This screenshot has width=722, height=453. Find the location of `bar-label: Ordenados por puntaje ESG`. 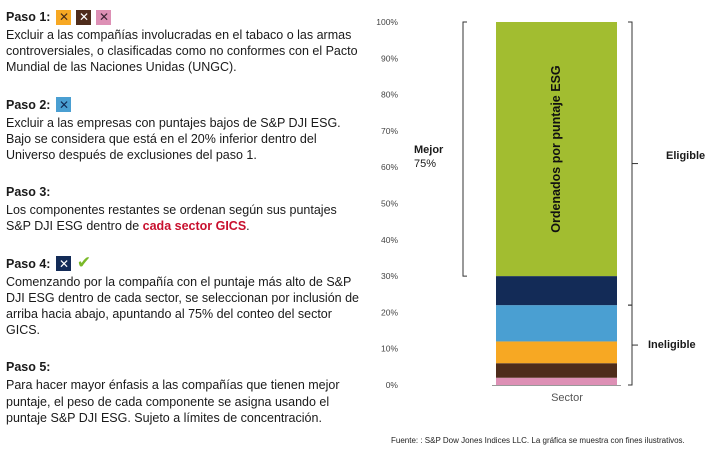

bar-label: Ordenados por puntaje ESG is located at coordinates (556, 148).